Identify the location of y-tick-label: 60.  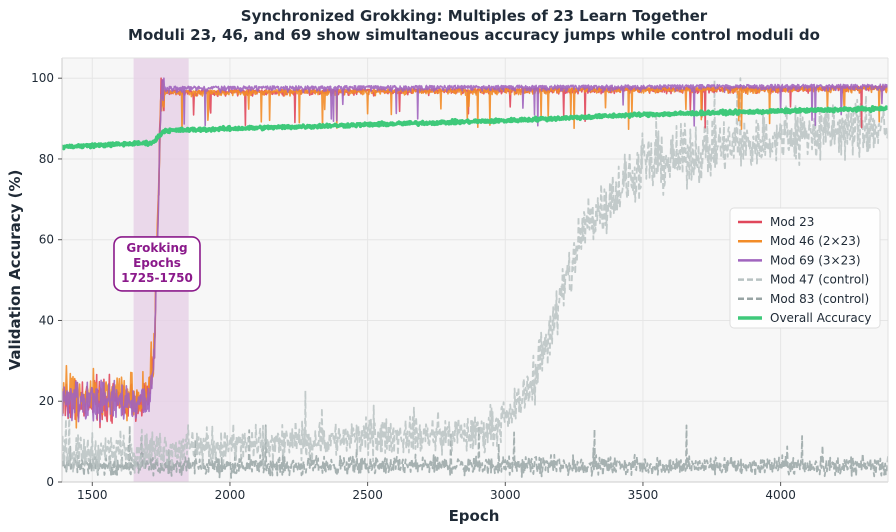
(46, 240).